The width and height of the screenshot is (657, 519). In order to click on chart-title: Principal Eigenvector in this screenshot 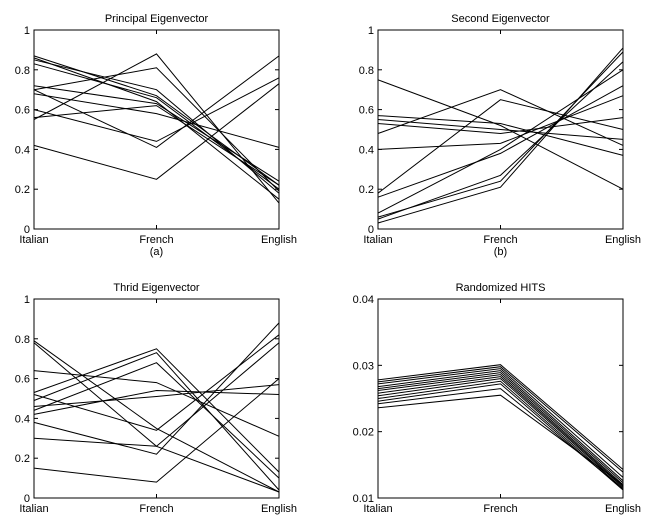, I will do `click(157, 19)`.